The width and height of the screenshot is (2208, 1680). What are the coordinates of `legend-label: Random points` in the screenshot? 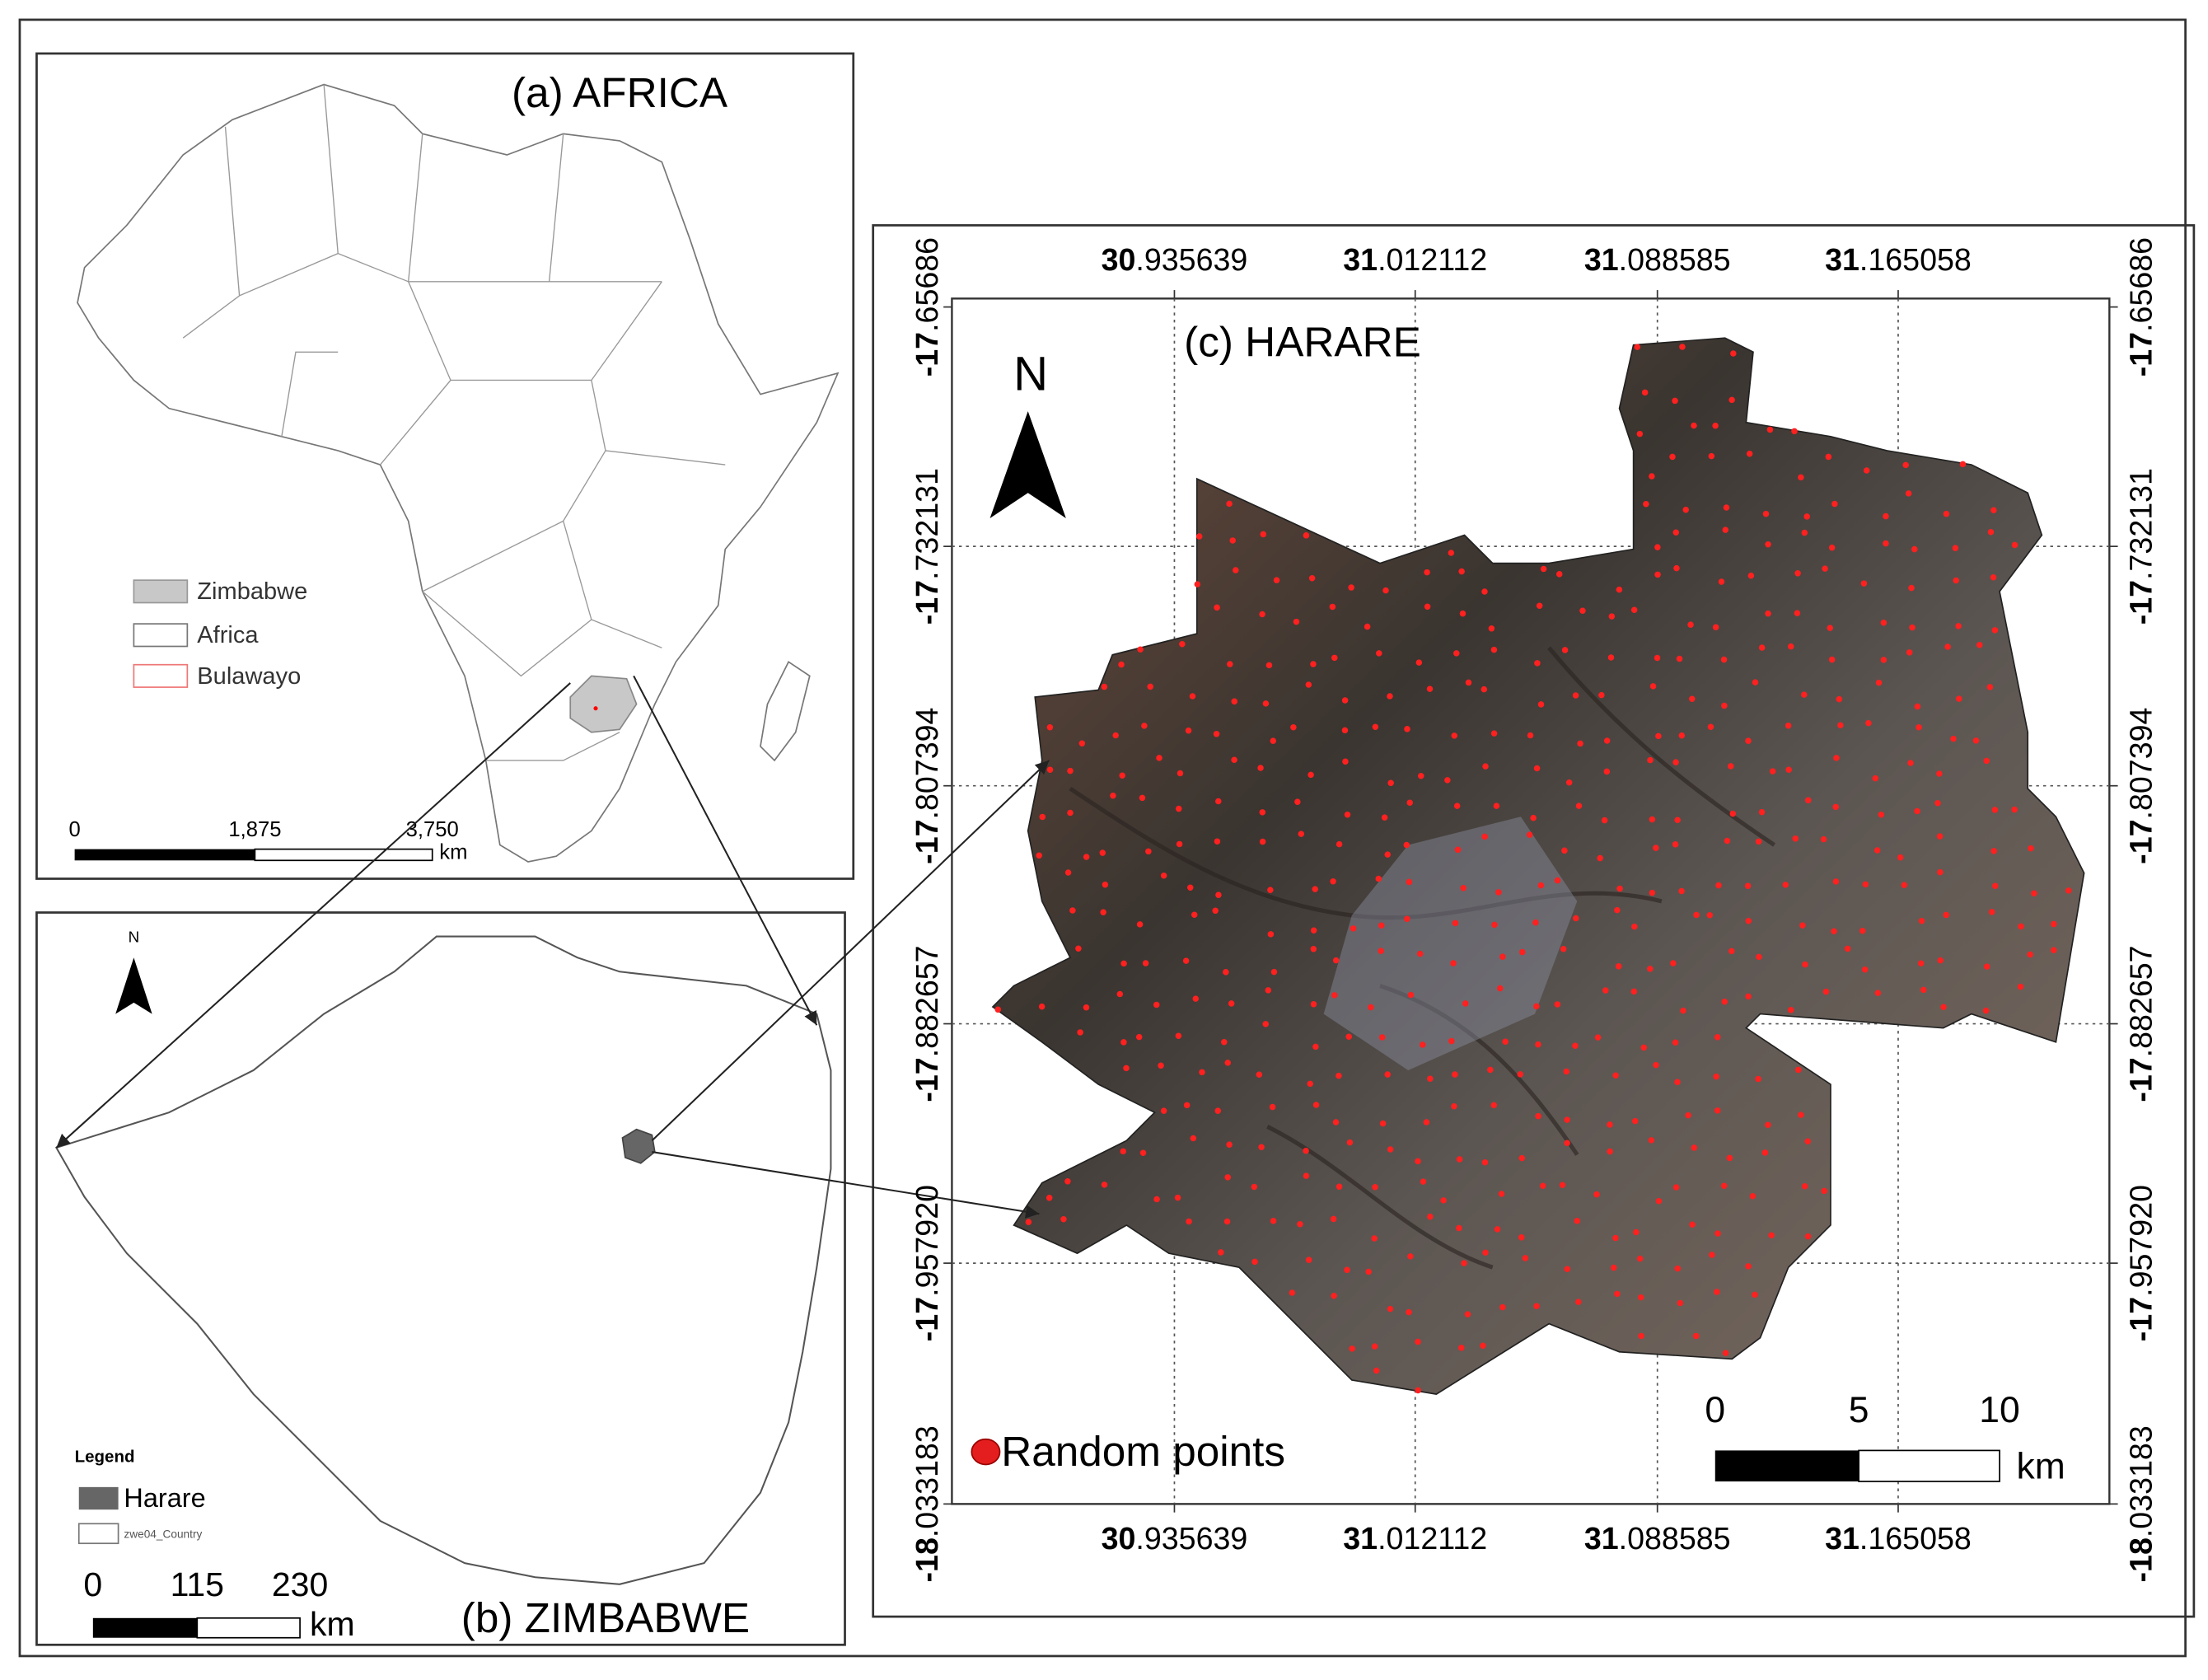 It's located at (1143, 1451).